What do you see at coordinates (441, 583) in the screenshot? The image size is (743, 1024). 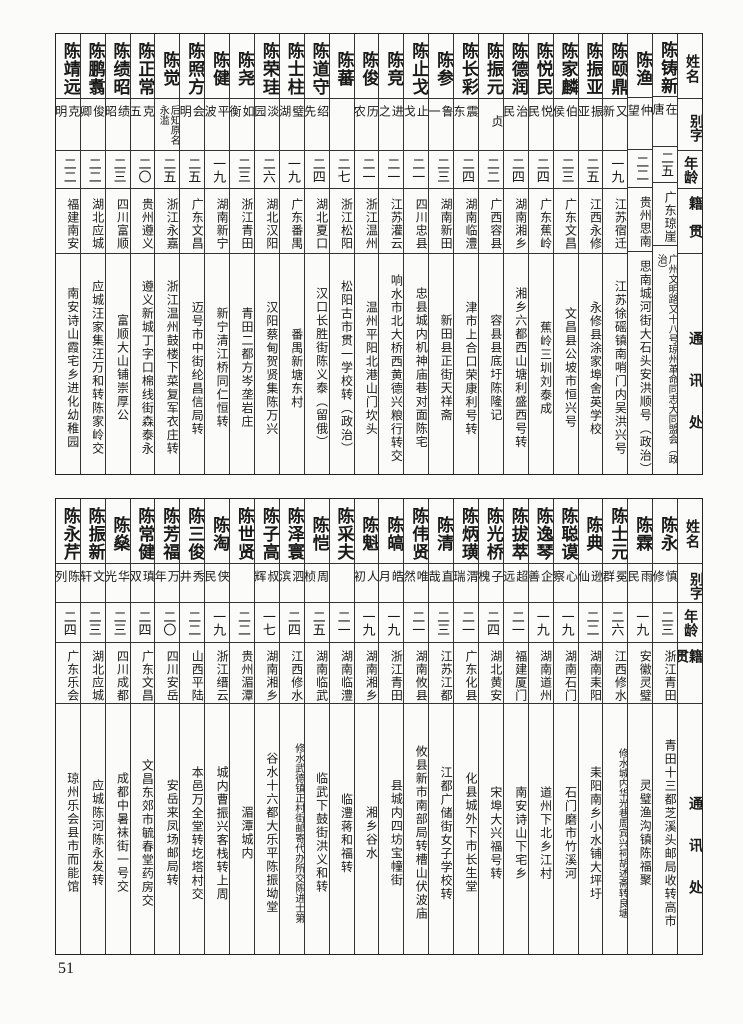 I see `person-alias: 直哉` at bounding box center [441, 583].